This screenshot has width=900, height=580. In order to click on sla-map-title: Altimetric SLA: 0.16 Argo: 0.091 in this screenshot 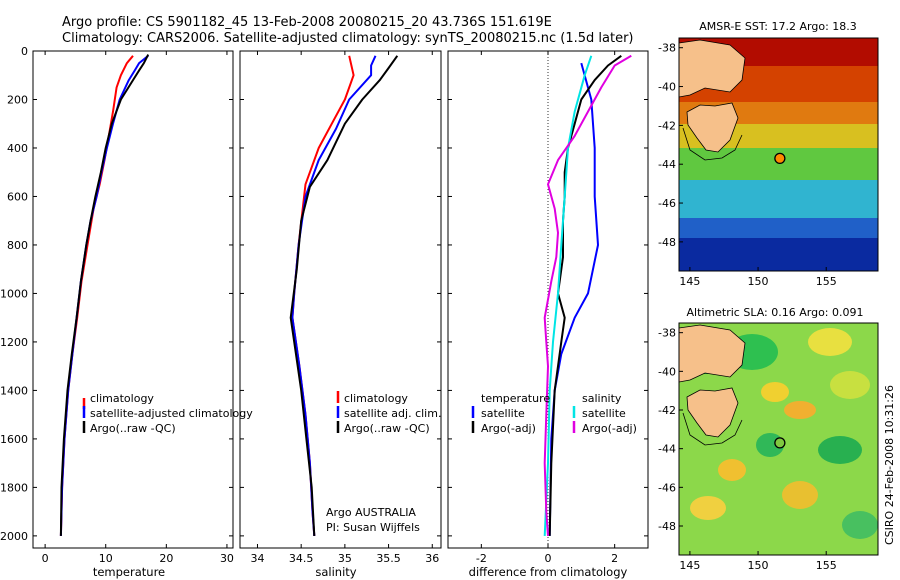, I will do `click(774, 312)`.